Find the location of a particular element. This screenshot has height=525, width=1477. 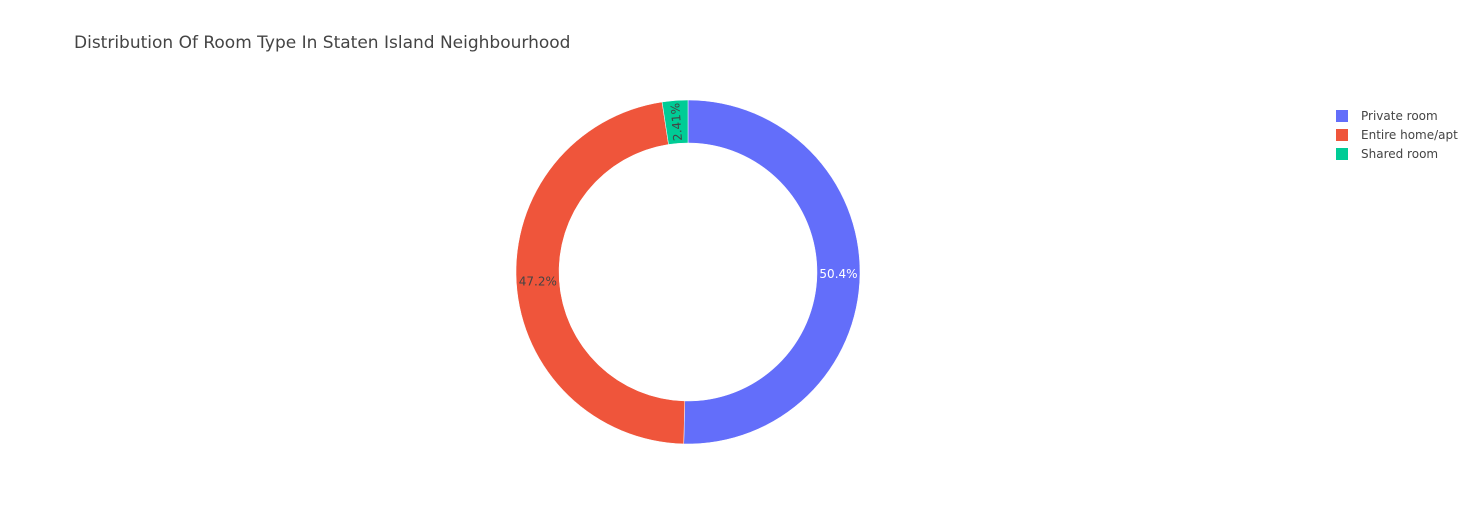

legend-item-private-room: Private room is located at coordinates (1397, 115).